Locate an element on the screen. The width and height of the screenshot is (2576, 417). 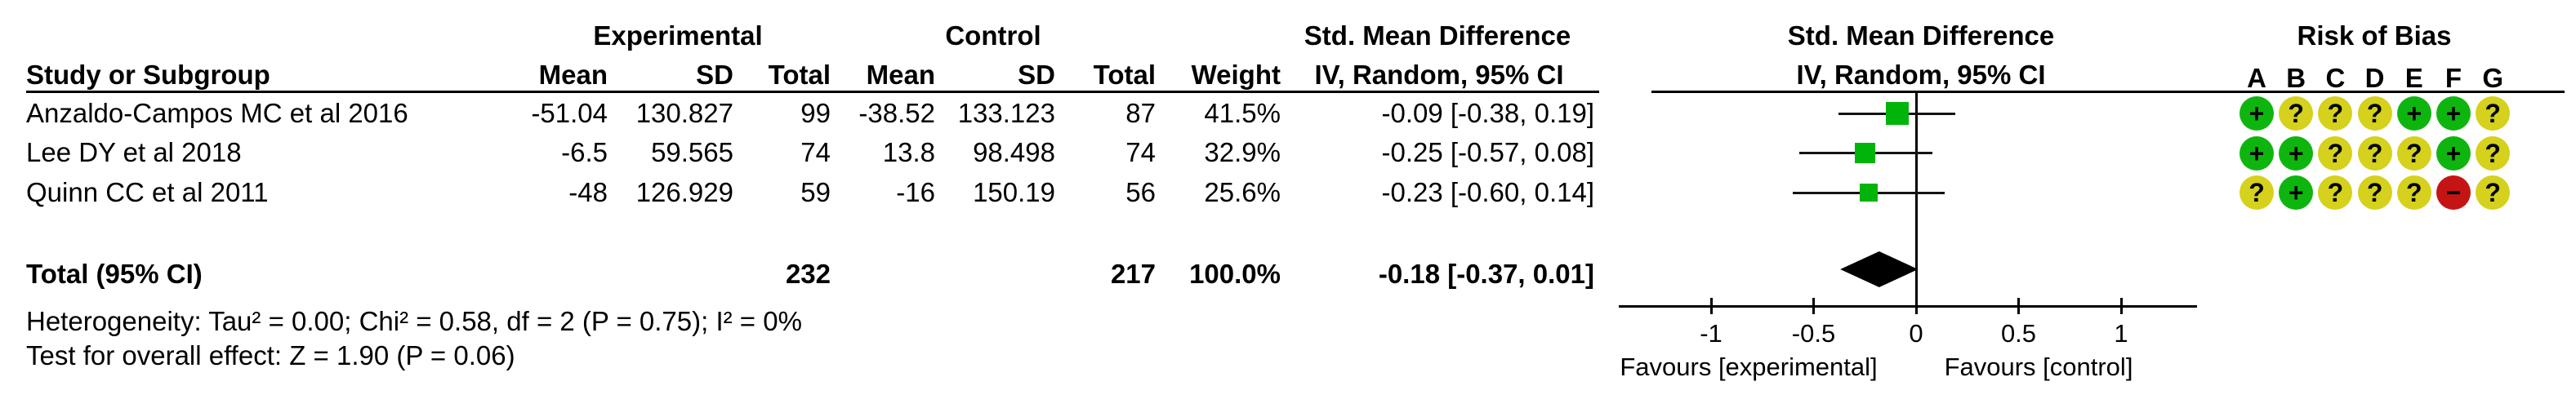
x-axis-line is located at coordinates (1908, 306).